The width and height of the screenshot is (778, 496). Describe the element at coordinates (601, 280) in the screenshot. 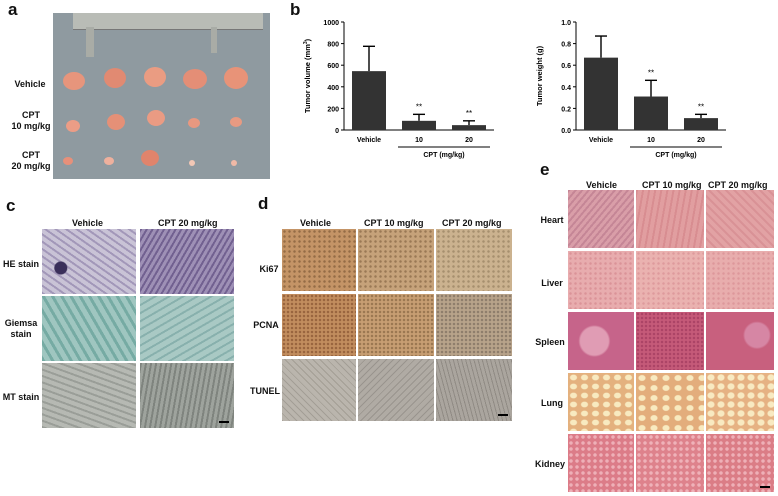

I see `e-liver-vehicle` at that location.